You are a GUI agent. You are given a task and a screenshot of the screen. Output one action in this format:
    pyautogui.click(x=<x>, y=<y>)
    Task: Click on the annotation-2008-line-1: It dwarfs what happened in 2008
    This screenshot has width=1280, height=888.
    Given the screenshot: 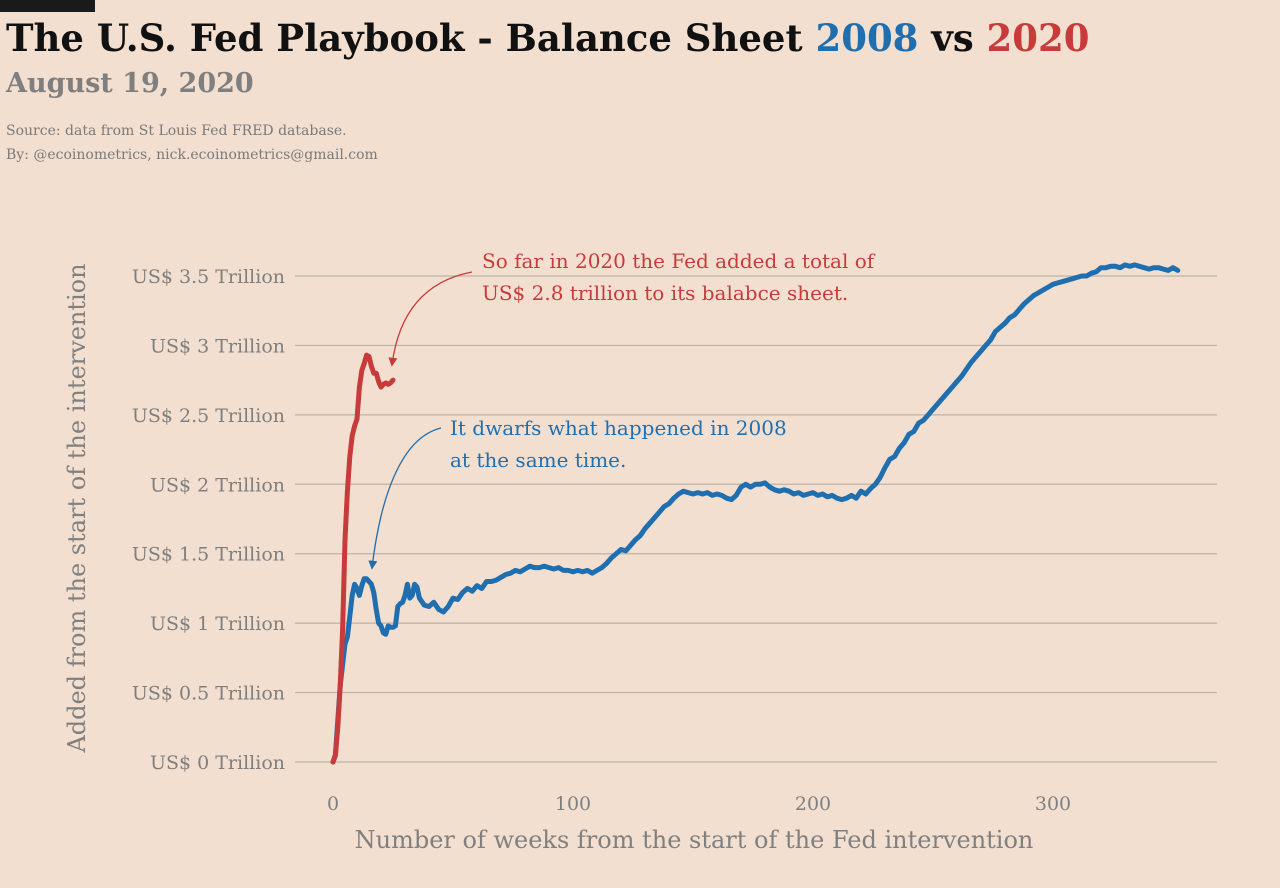 What is the action you would take?
    pyautogui.click(x=618, y=428)
    